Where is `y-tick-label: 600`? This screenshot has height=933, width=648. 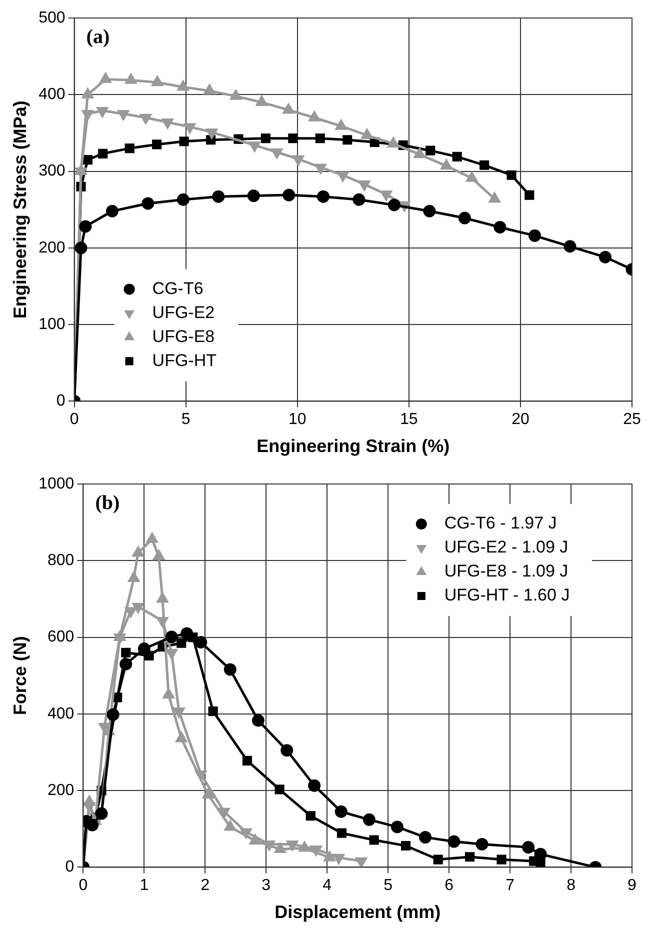
y-tick-label: 600 is located at coordinates (60, 637).